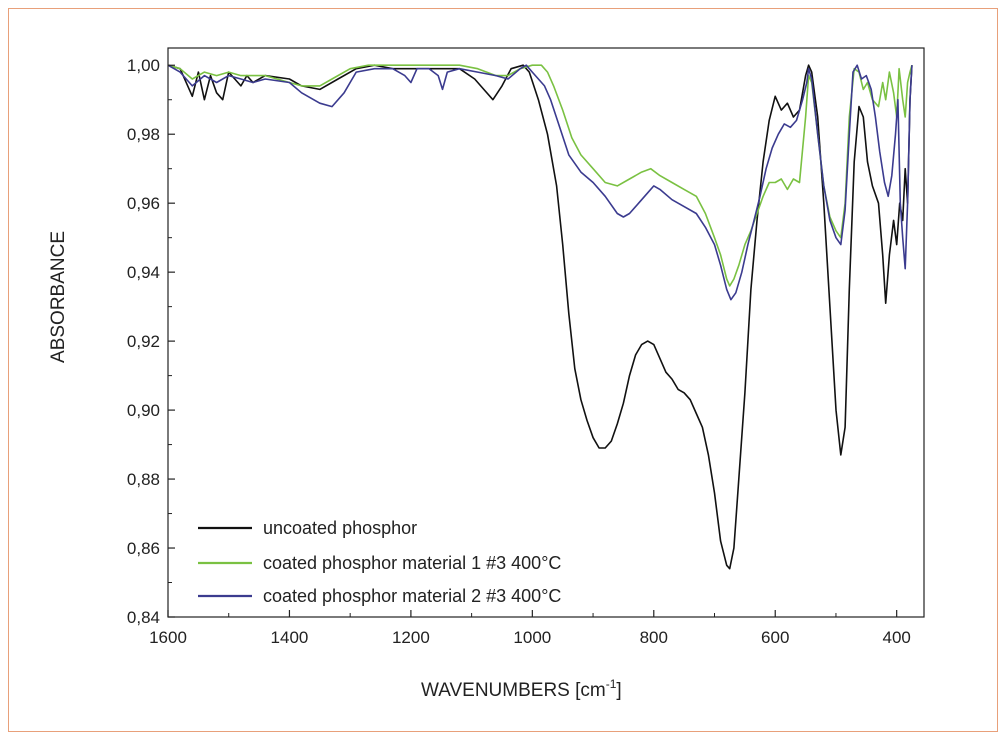 The width and height of the screenshot is (1008, 742). What do you see at coordinates (654, 637) in the screenshot?
I see `x-tick-label: 800` at bounding box center [654, 637].